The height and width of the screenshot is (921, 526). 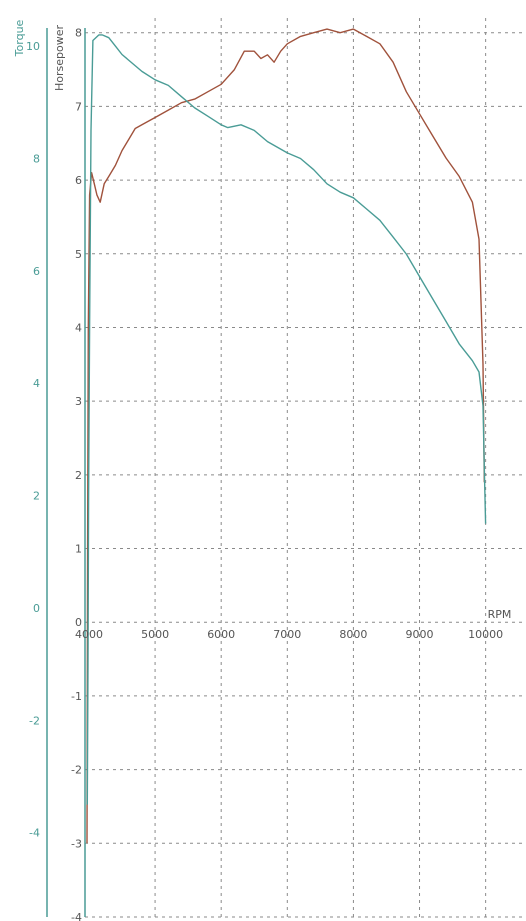 I want to click on axes, so click(x=66, y=472).